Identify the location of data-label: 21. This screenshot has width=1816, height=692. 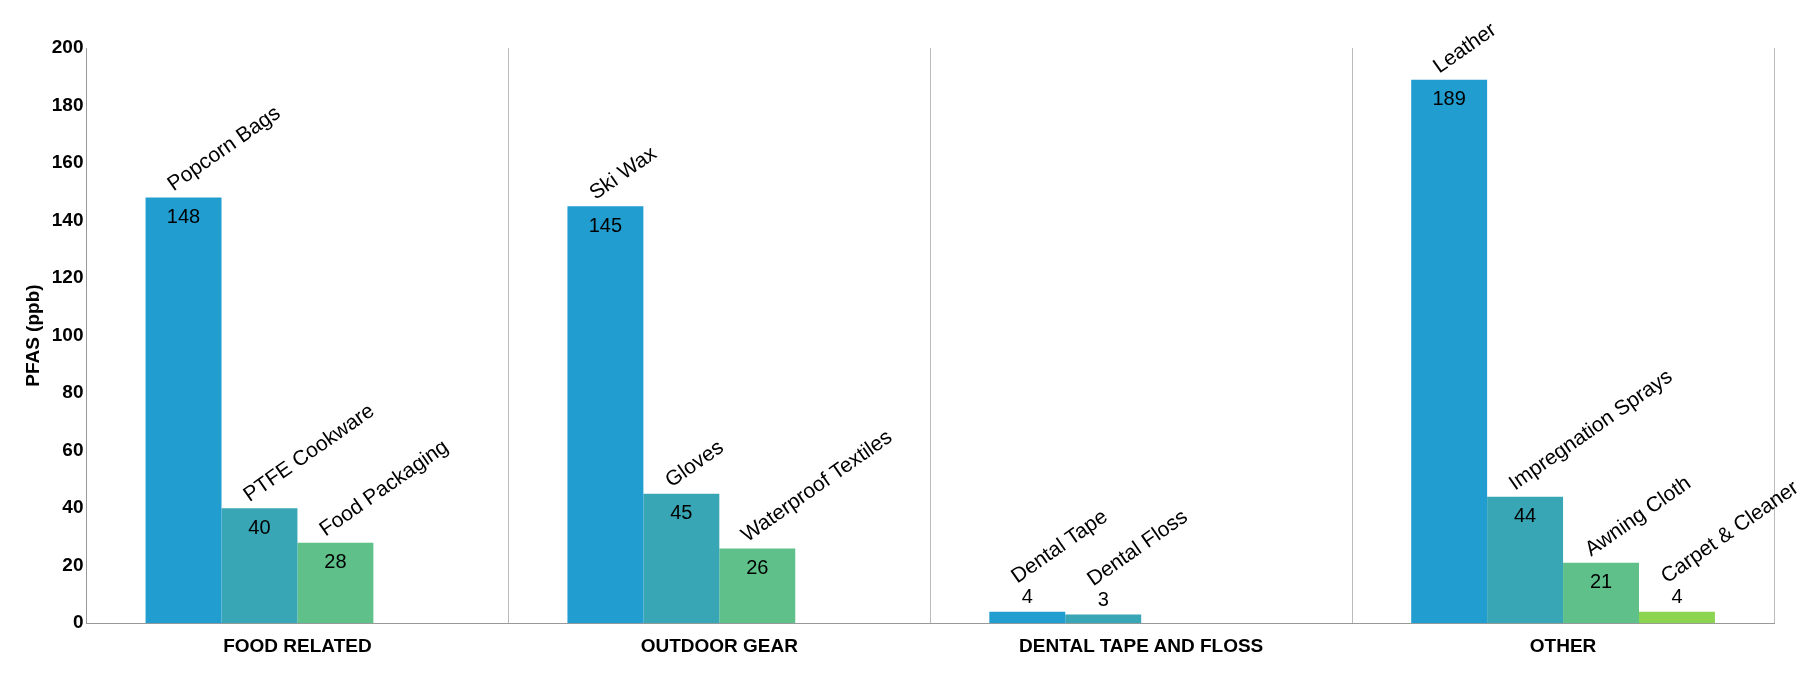
(1601, 581).